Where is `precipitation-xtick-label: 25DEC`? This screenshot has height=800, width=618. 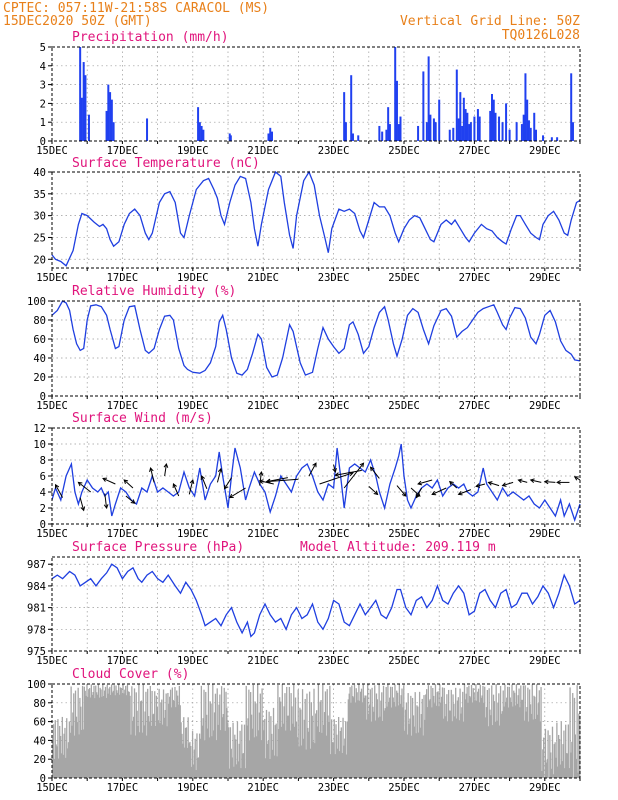
precipitation-xtick-label: 25DEC is located at coordinates (404, 151).